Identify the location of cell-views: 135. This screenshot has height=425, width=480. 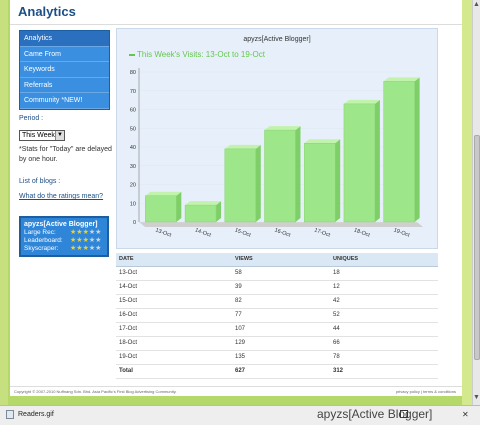
(281, 357).